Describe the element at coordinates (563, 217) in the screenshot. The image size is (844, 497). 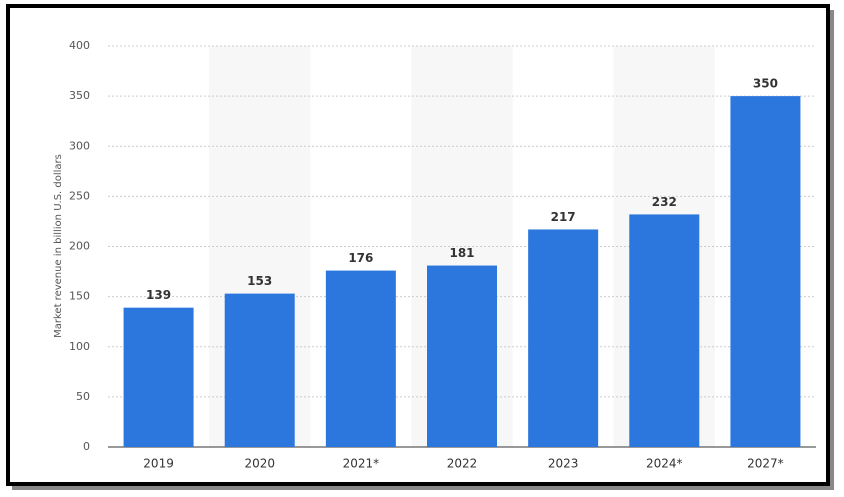
I see `value-label: 217` at that location.